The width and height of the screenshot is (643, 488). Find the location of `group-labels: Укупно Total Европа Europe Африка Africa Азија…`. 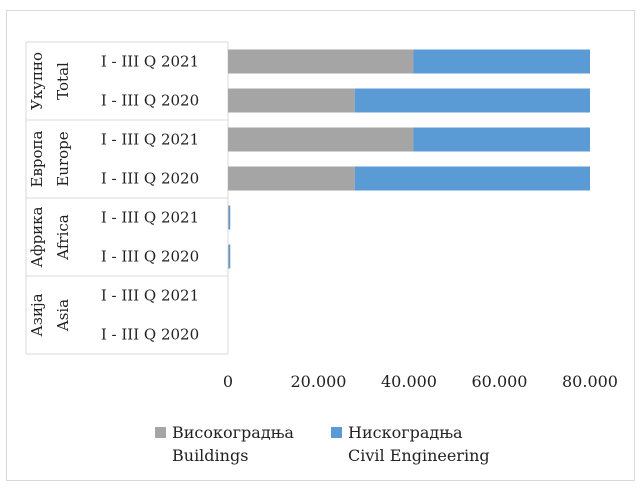

group-labels: Укупно Total Европа Europe Африка Africa Азија… is located at coordinates (50, 194).